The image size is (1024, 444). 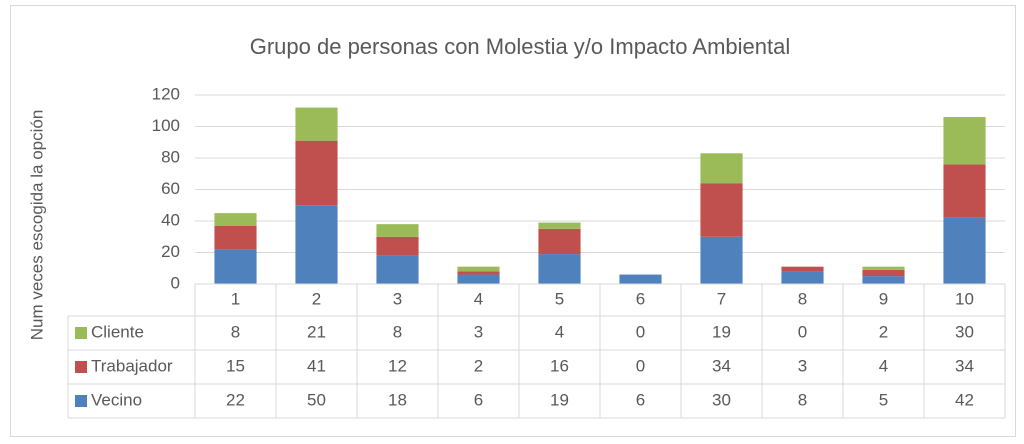 I want to click on table-value: 18, so click(x=397, y=399).